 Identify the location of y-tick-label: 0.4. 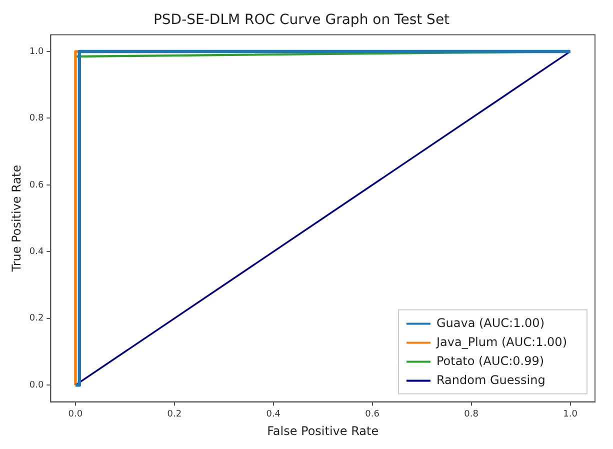
(36, 252).